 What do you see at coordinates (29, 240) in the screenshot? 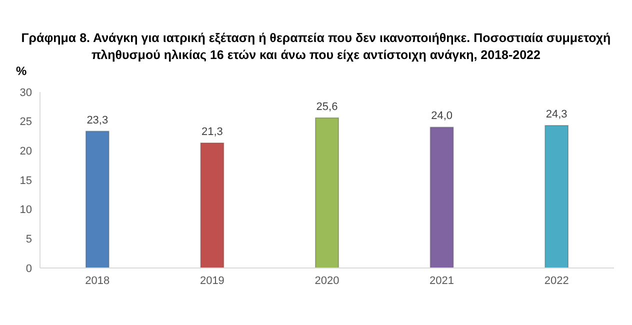
I see `y-tick-label: 5` at bounding box center [29, 240].